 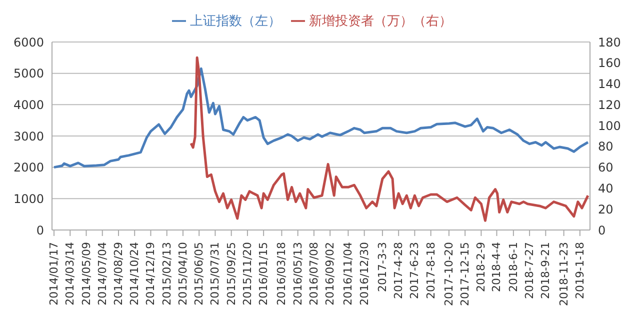 What do you see at coordinates (382, 267) in the screenshot?
I see `x-tick-label: 2017-3-3` at bounding box center [382, 267].